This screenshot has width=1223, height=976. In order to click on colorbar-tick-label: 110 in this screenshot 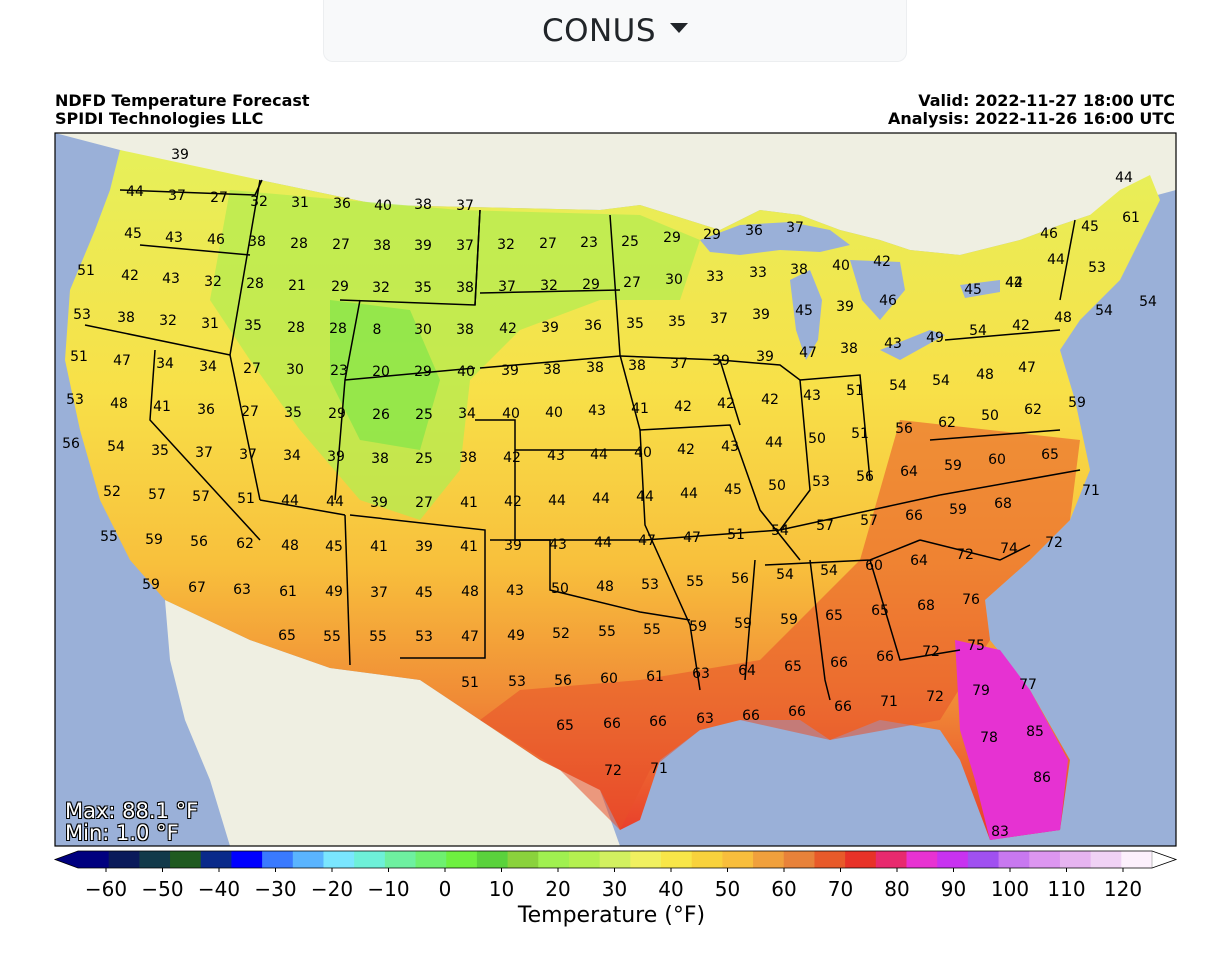, I will do `click(1066, 889)`.